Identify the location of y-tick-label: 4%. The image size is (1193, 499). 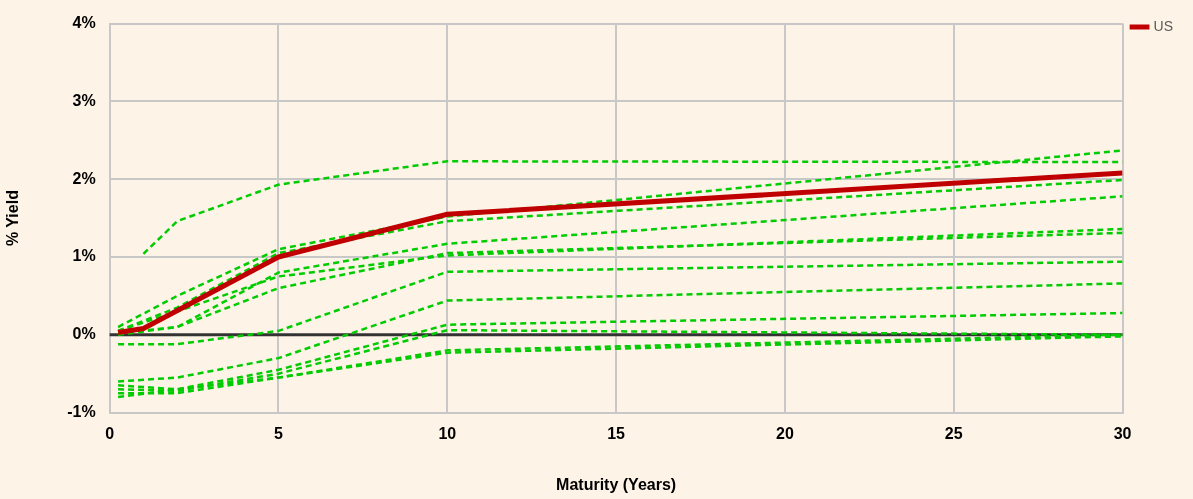
(84, 23).